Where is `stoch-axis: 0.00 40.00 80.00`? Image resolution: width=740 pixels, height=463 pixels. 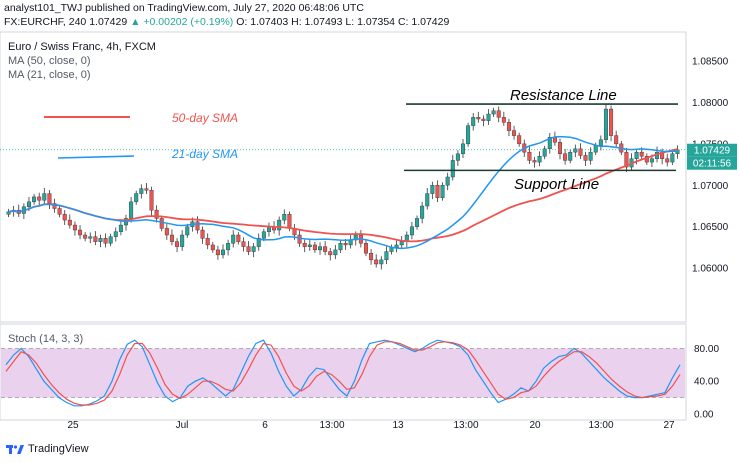
stoch-axis: 0.00 40.00 80.00 is located at coordinates (706, 382).